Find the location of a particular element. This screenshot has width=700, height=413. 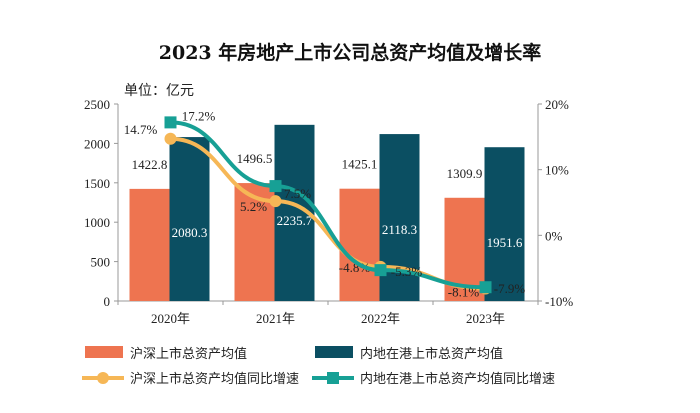

bar-label: 1309.9 is located at coordinates (465, 173).